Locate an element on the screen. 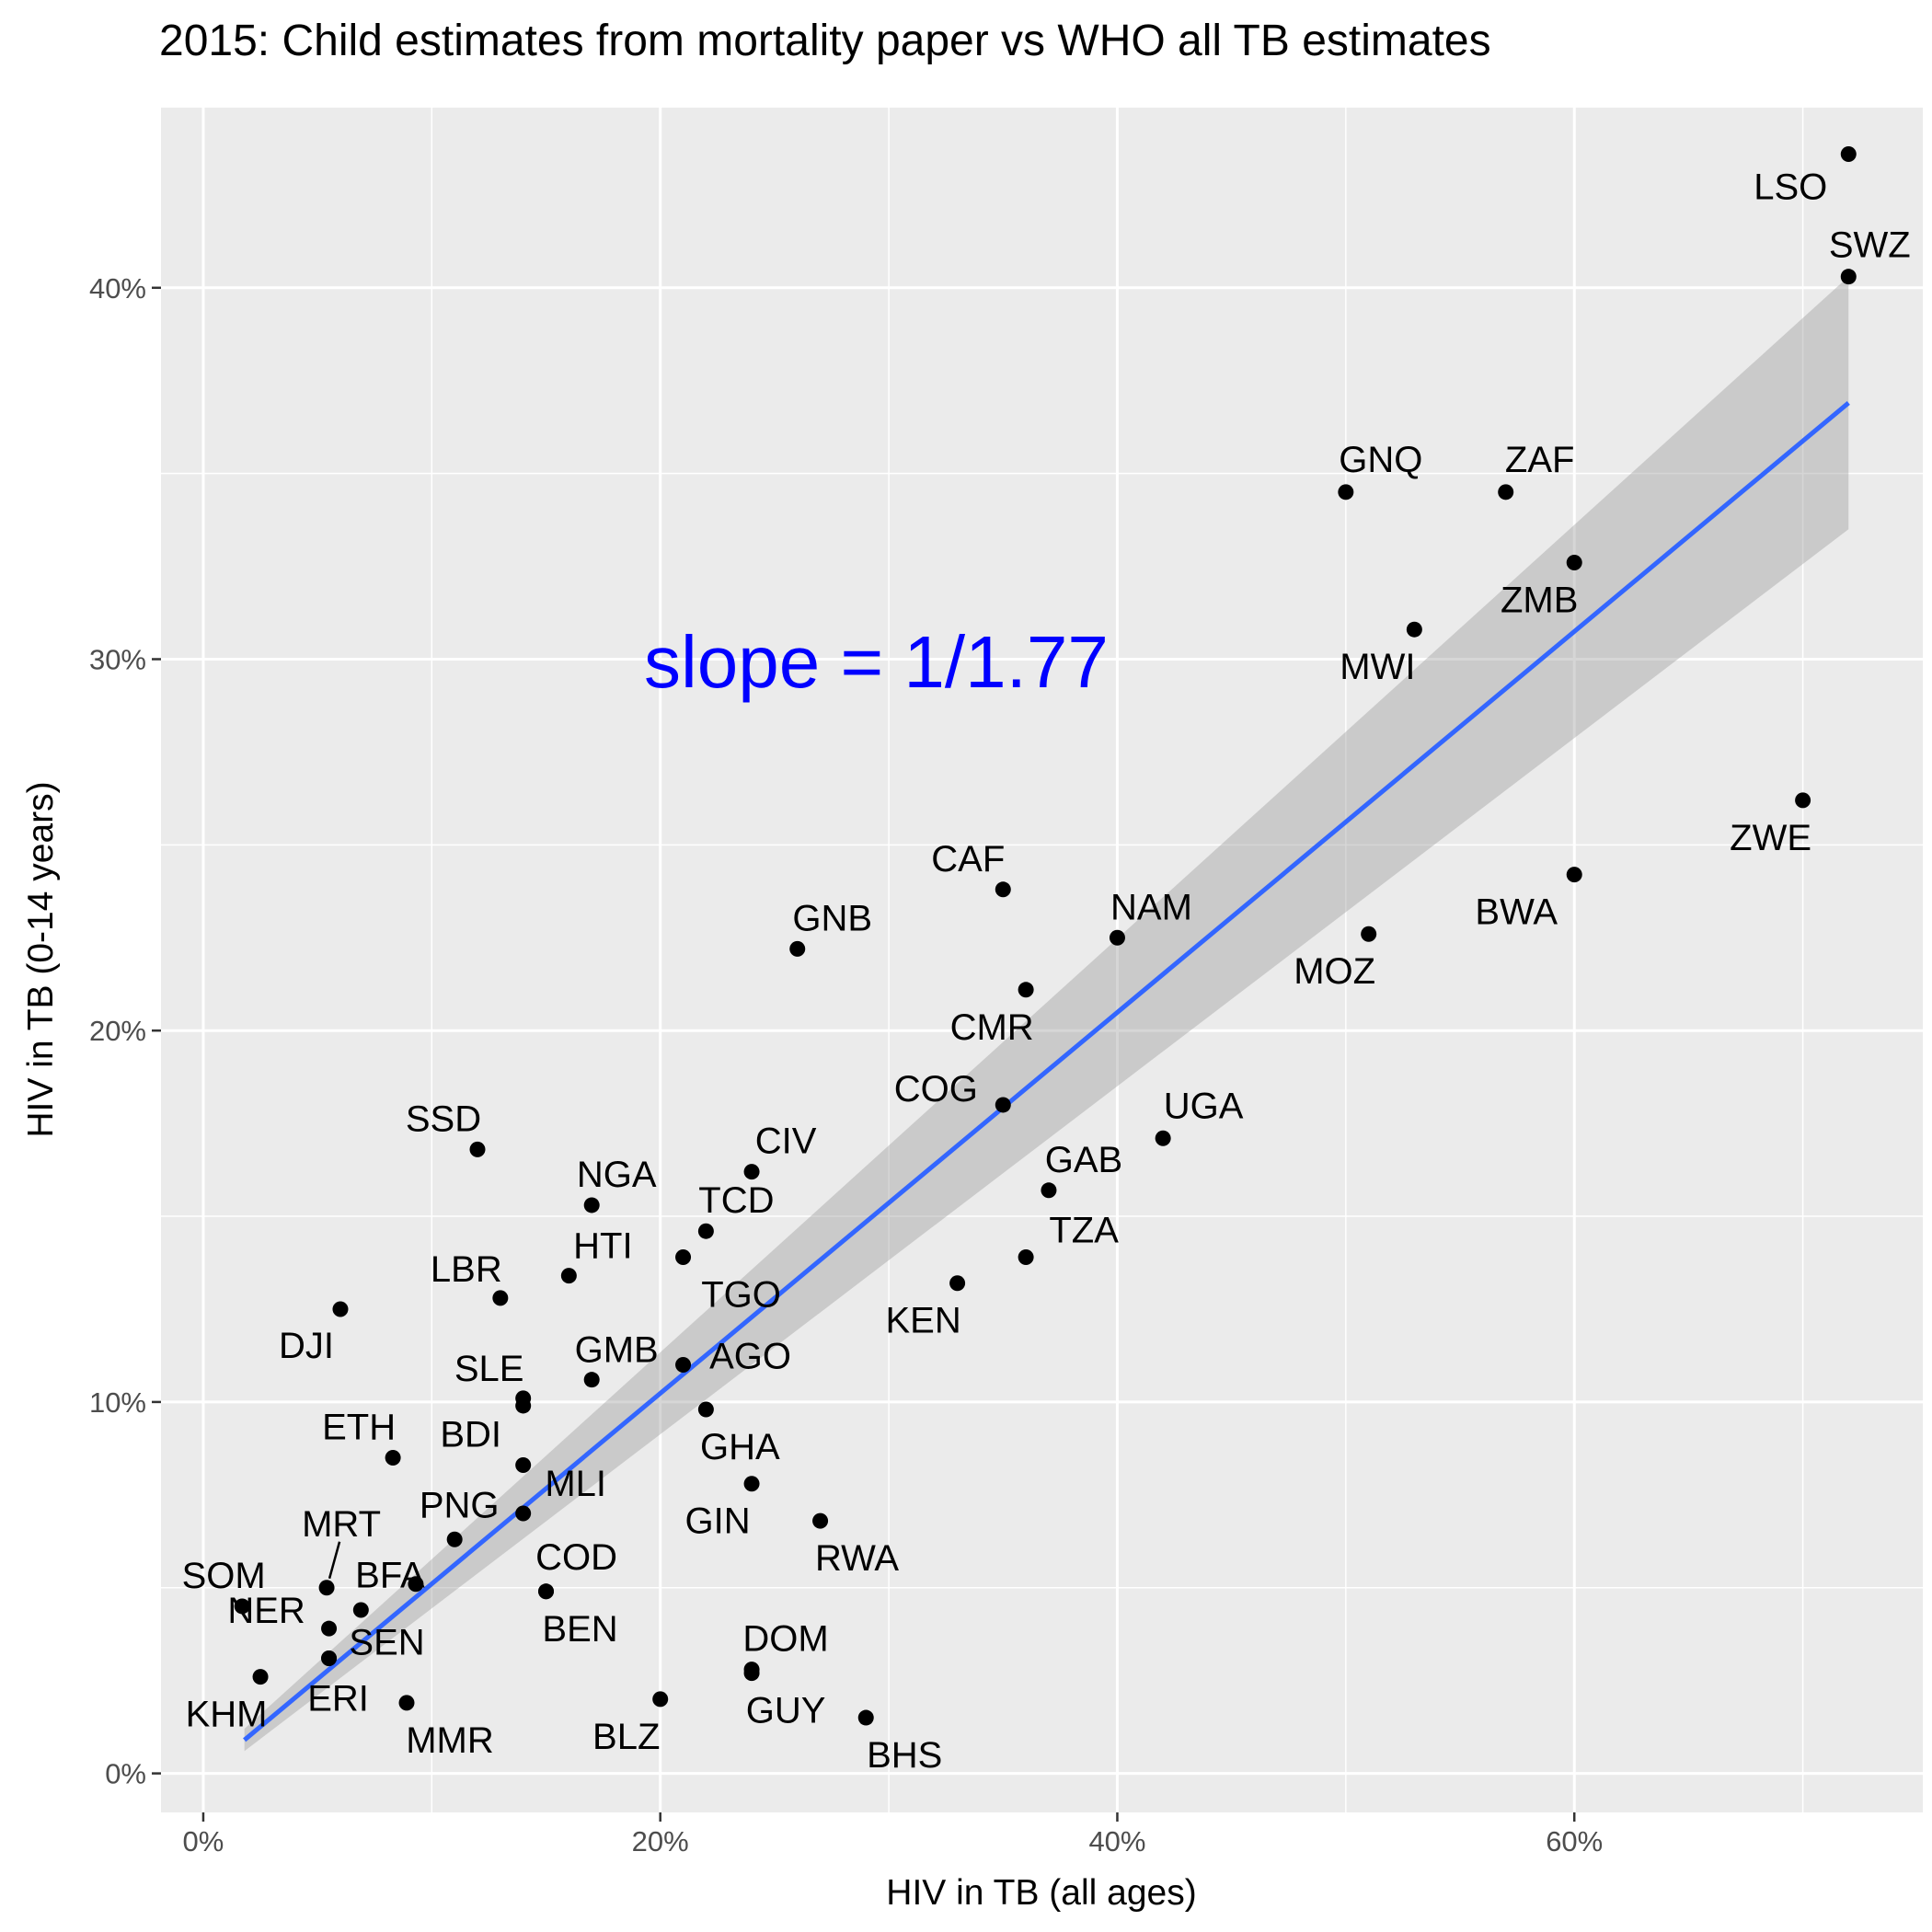 Image resolution: width=1932 pixels, height=1932 pixels. point-label: GAB is located at coordinates (1083, 1160).